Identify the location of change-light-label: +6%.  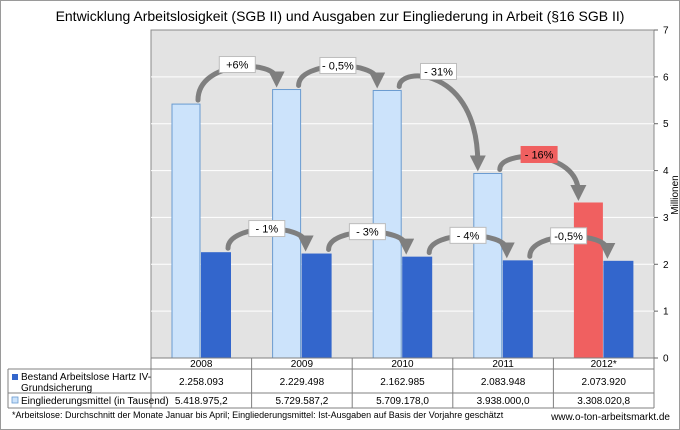
(237, 66).